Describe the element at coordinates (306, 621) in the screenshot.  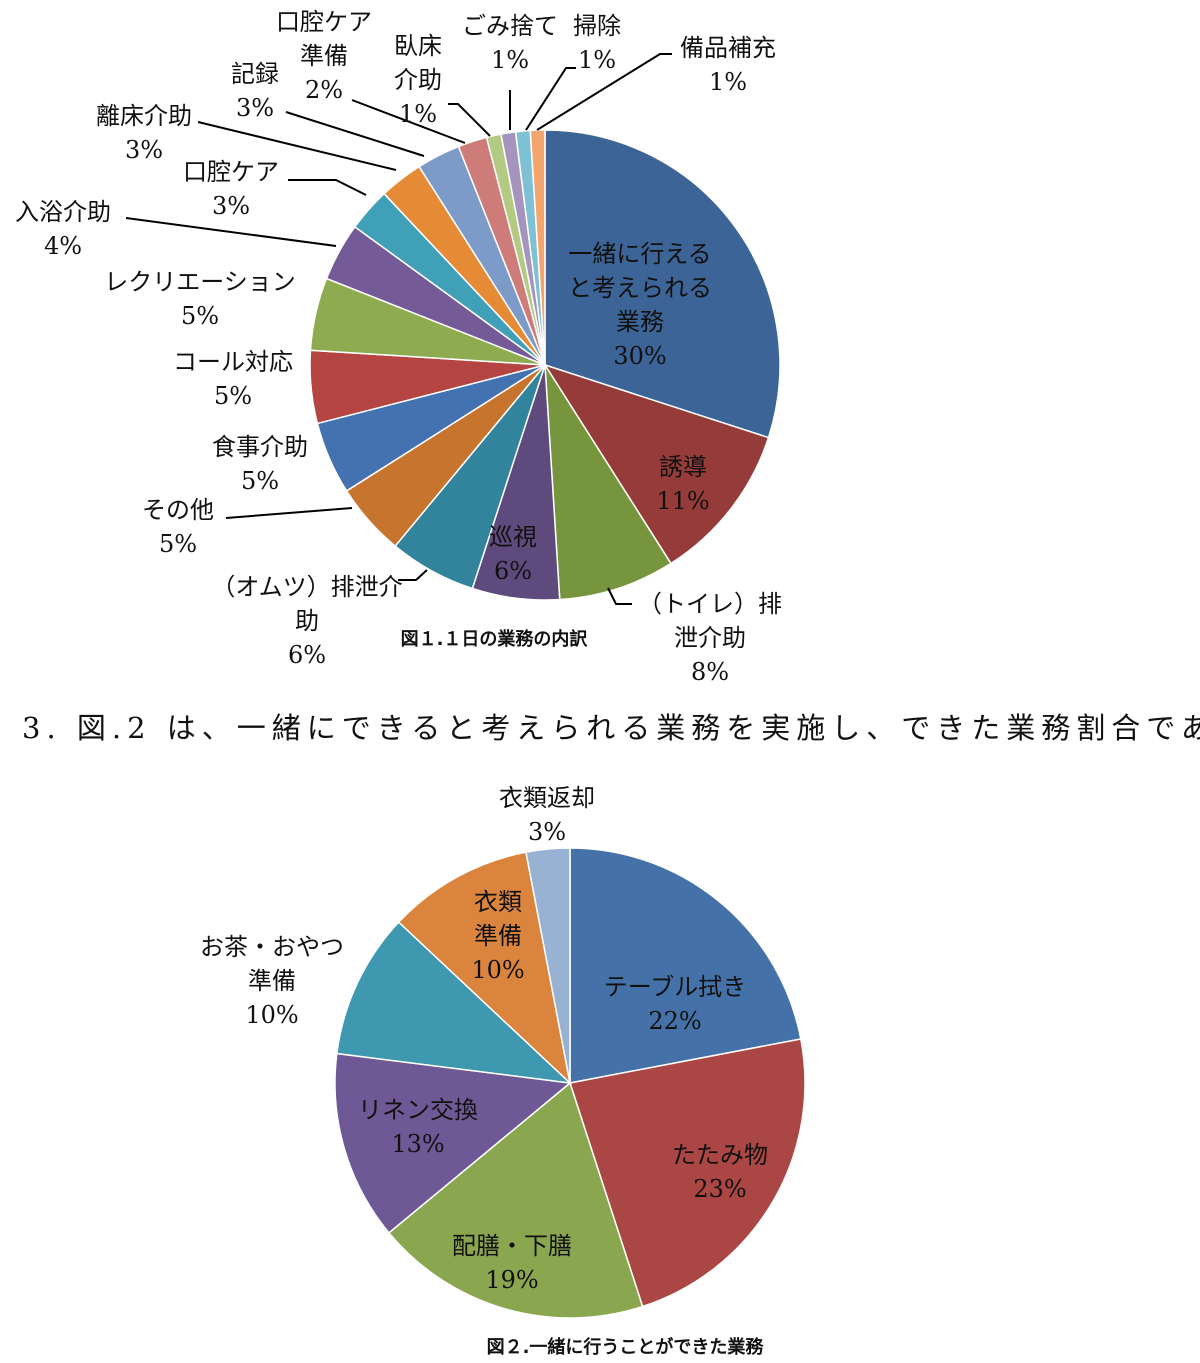
I see `slice-label: （オムツ）排泄介助 6%` at that location.